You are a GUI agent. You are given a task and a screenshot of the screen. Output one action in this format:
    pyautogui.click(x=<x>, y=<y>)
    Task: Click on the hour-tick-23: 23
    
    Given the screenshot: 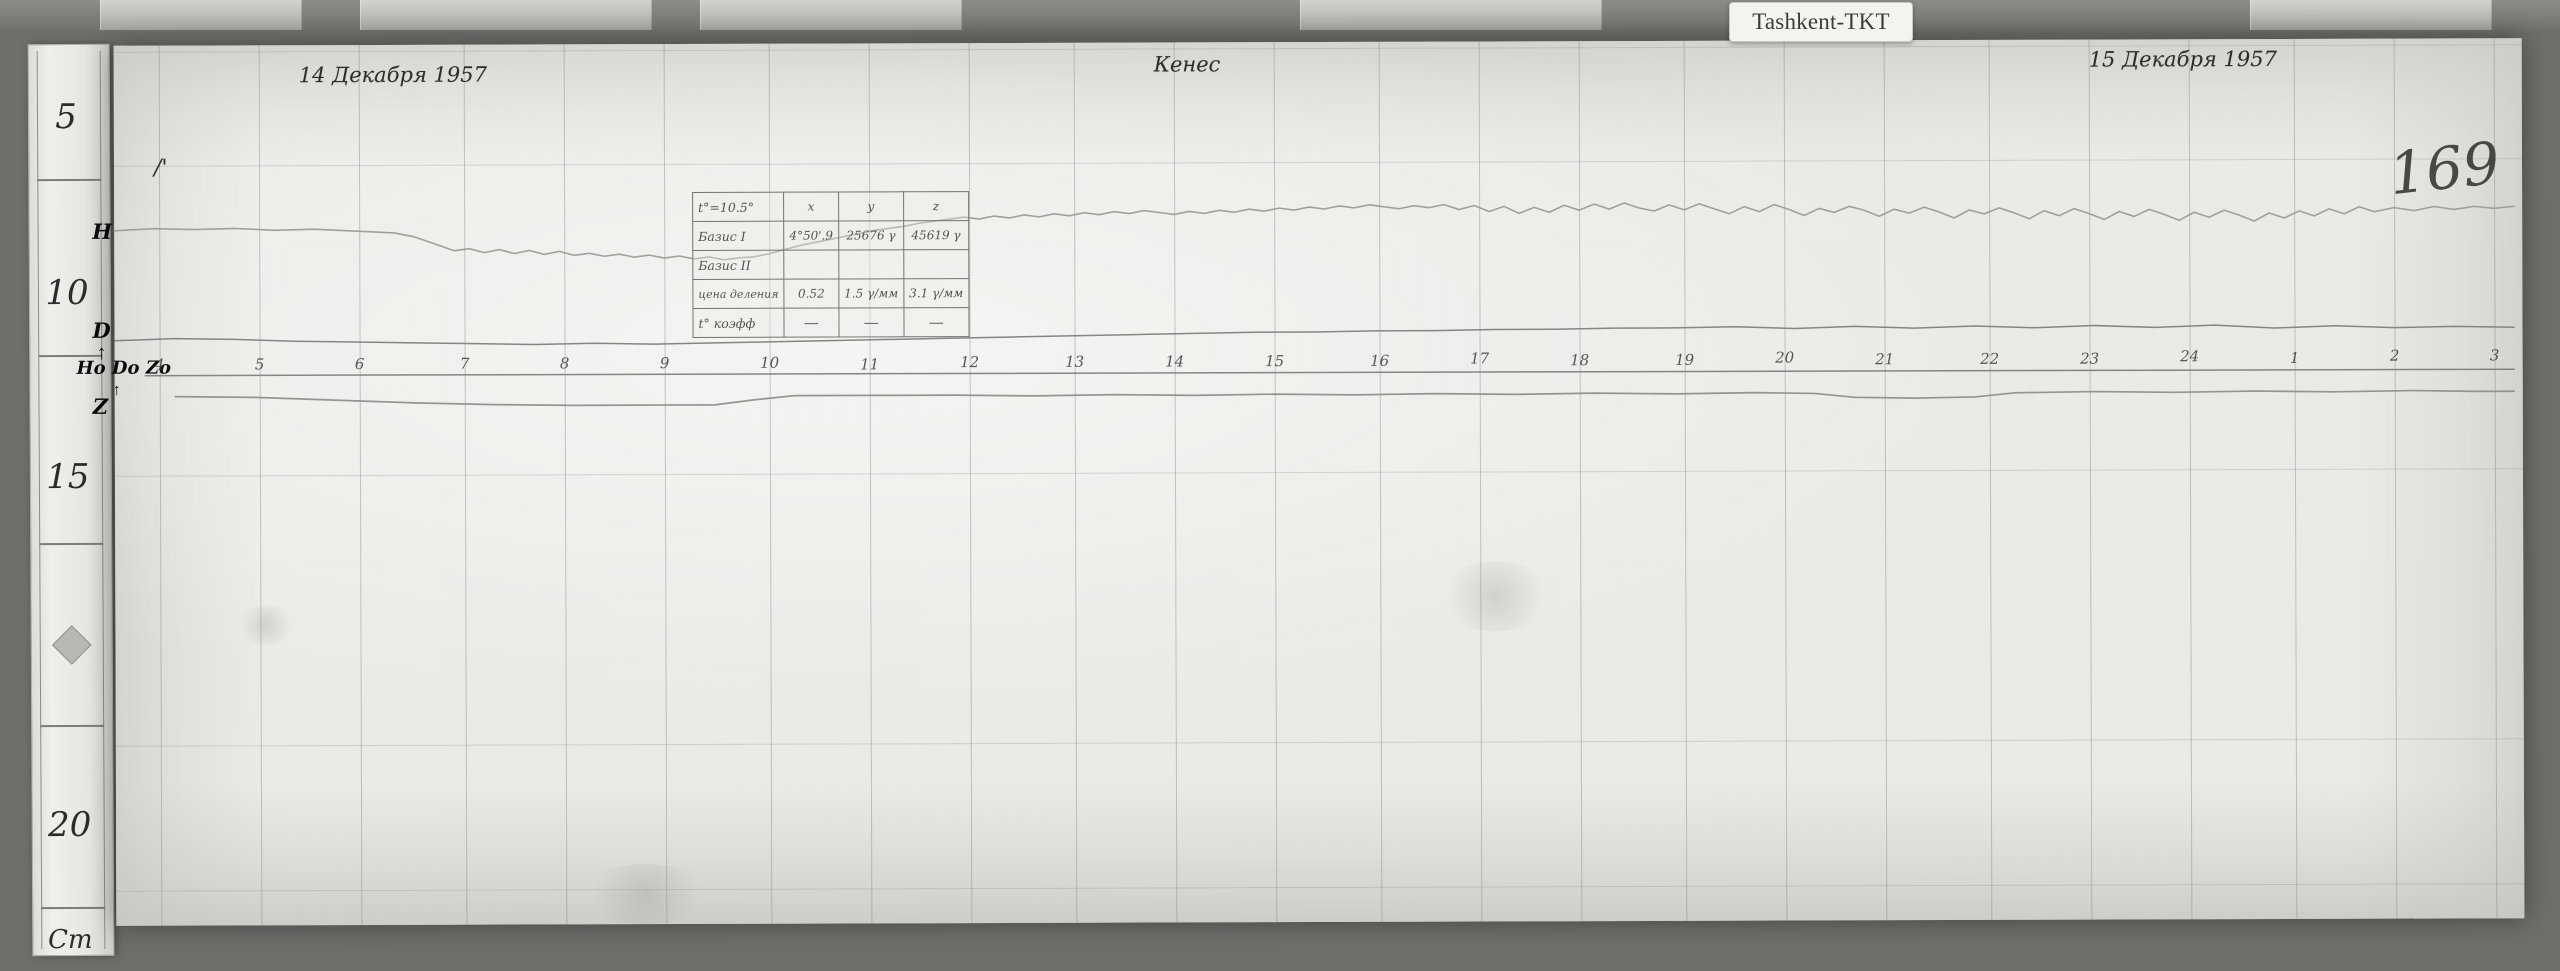 What is the action you would take?
    pyautogui.click(x=2090, y=358)
    